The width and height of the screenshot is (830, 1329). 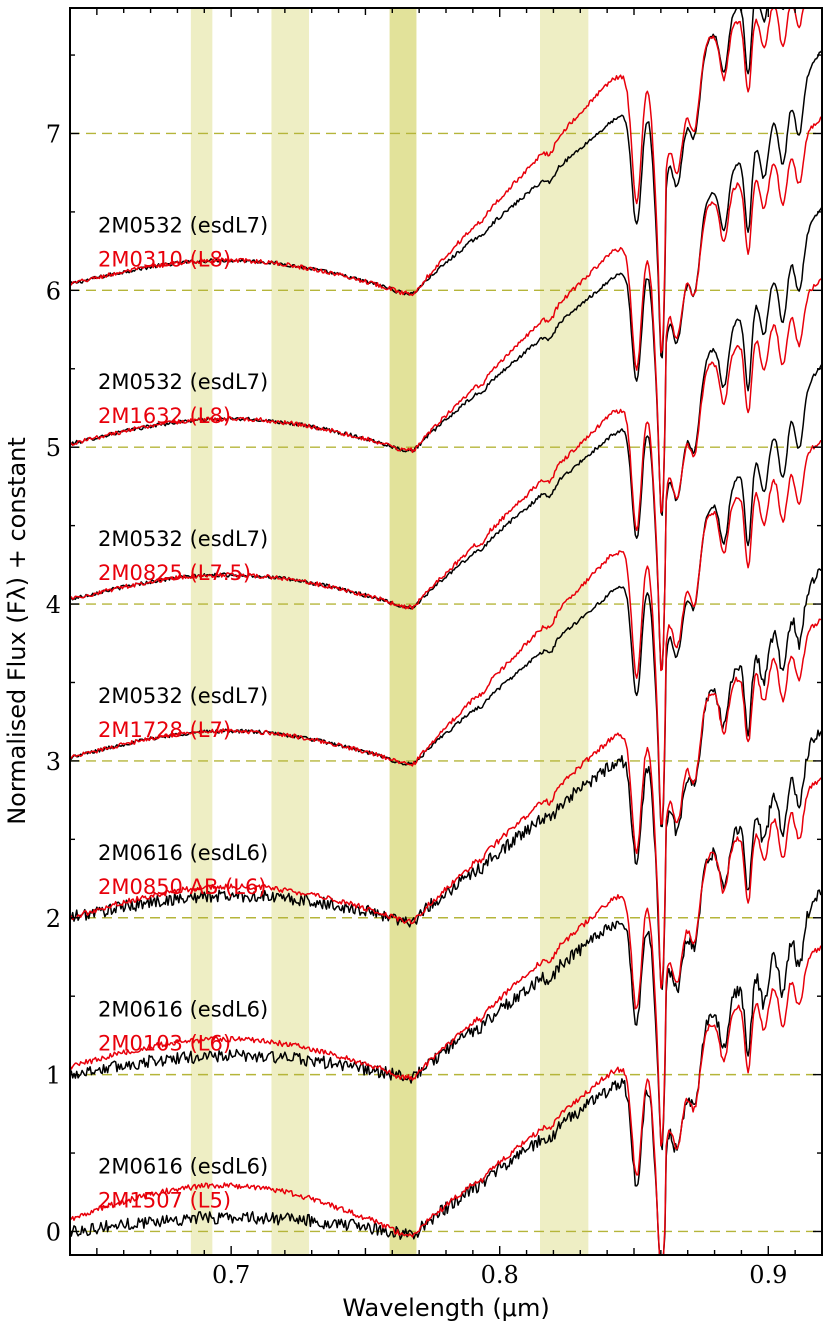 I want to click on x-tick-label-0: 0.7, so click(x=231, y=1275).